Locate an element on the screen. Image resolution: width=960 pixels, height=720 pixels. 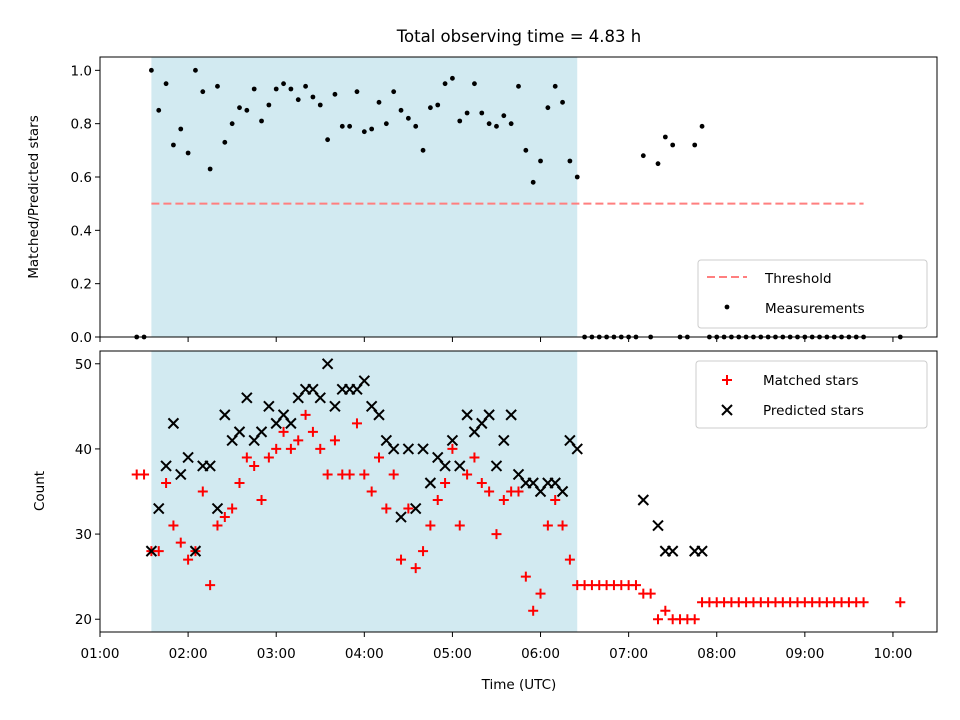
top-legend: Threshold Measurements is located at coordinates (812, 294).